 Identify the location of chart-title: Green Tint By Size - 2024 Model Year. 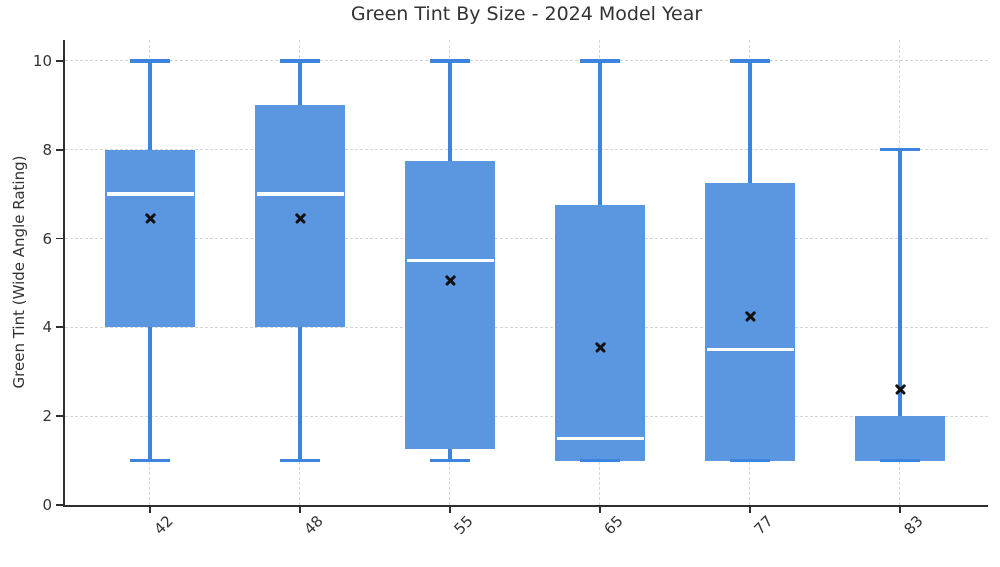
(526, 14).